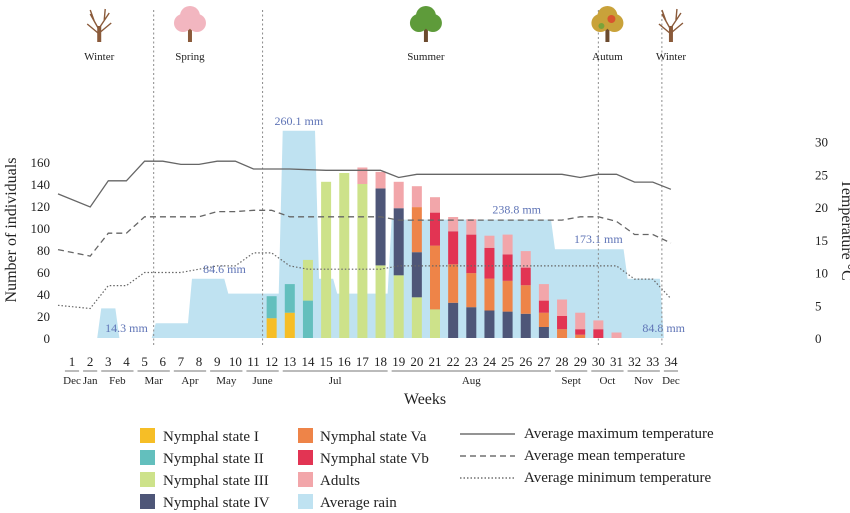 The image size is (850, 513). I want to click on season-label: Spring, so click(190, 57).